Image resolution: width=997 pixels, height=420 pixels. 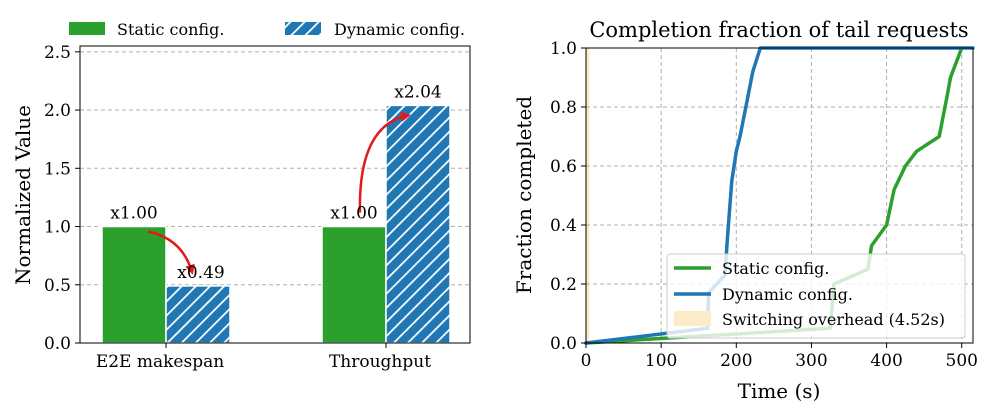 What do you see at coordinates (267, 29) in the screenshot?
I see `bar-chart-legend: Static config. Dynamic config.` at bounding box center [267, 29].